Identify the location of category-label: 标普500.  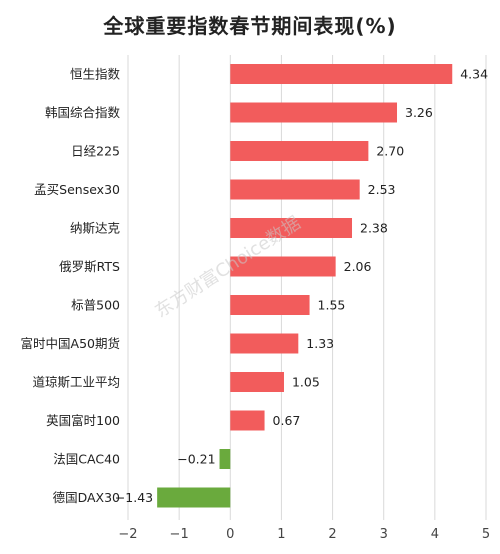
(95, 305).